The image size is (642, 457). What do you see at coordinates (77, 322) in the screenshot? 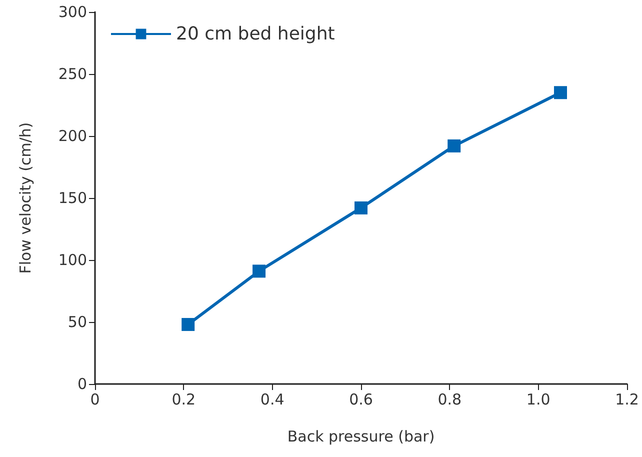
I see `y-tick-label: 50` at bounding box center [77, 322].